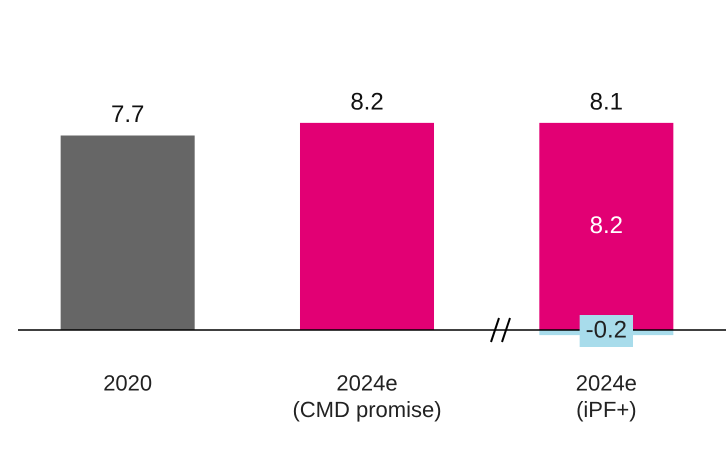 This screenshot has height=452, width=726. Describe the element at coordinates (607, 102) in the screenshot. I see `total-label: 8.1` at that location.